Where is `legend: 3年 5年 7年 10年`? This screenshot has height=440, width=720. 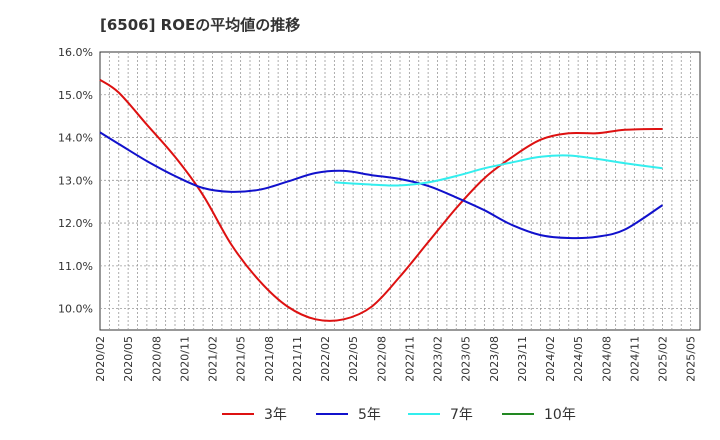 legend: 3年 5年 7年 10年 is located at coordinates (399, 415).